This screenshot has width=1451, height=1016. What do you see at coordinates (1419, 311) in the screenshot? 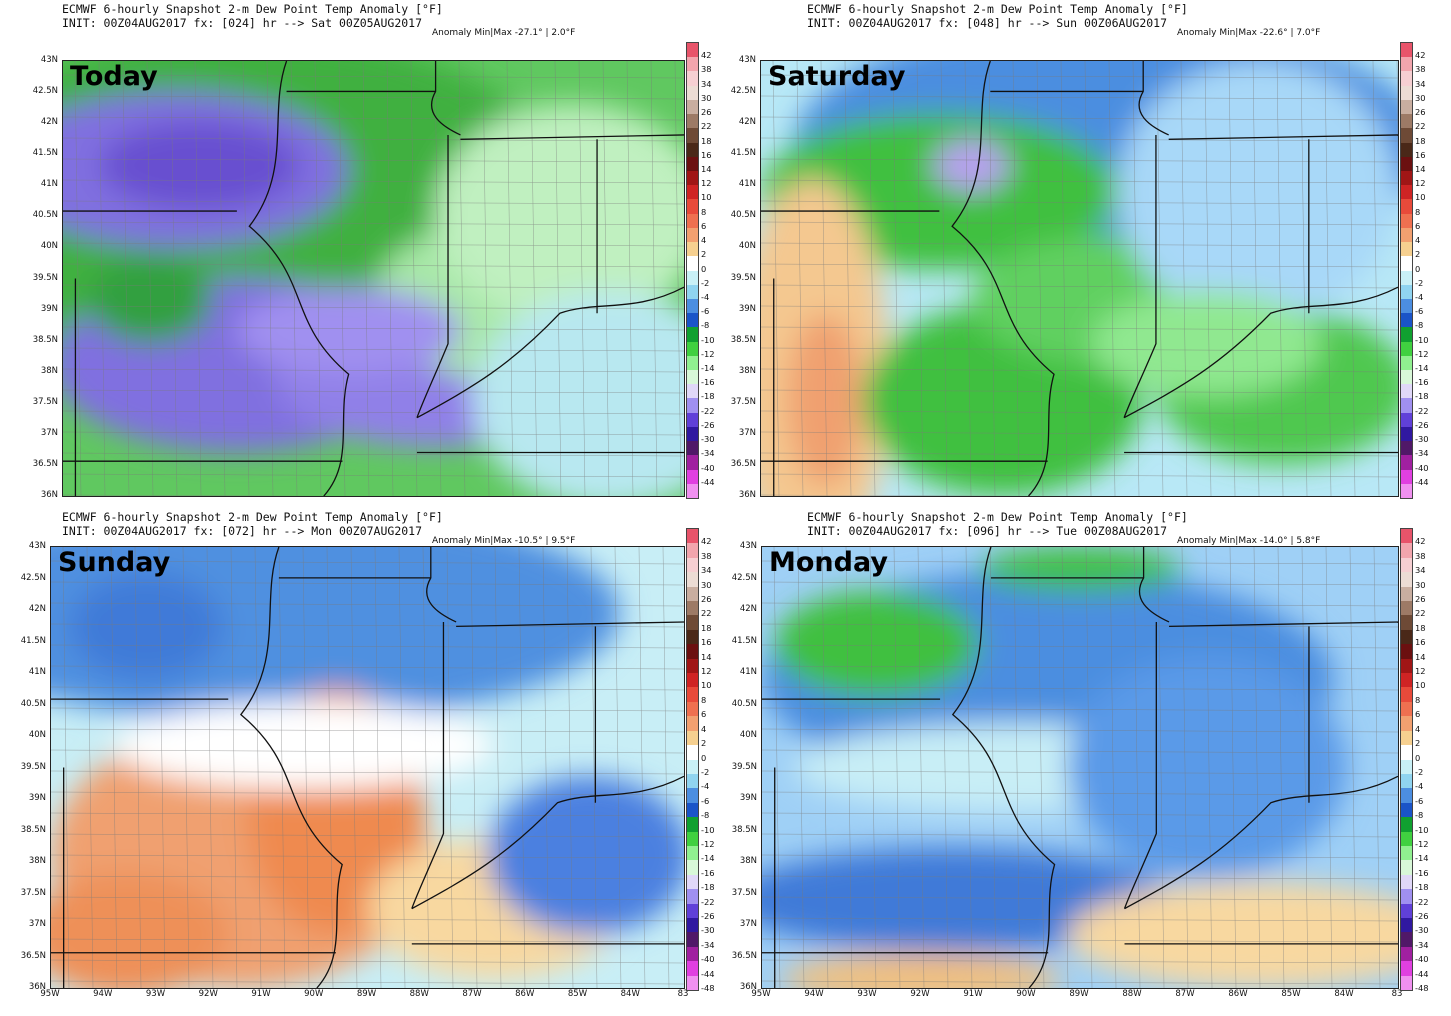
I see `color-scale-label: -6` at bounding box center [1419, 311].